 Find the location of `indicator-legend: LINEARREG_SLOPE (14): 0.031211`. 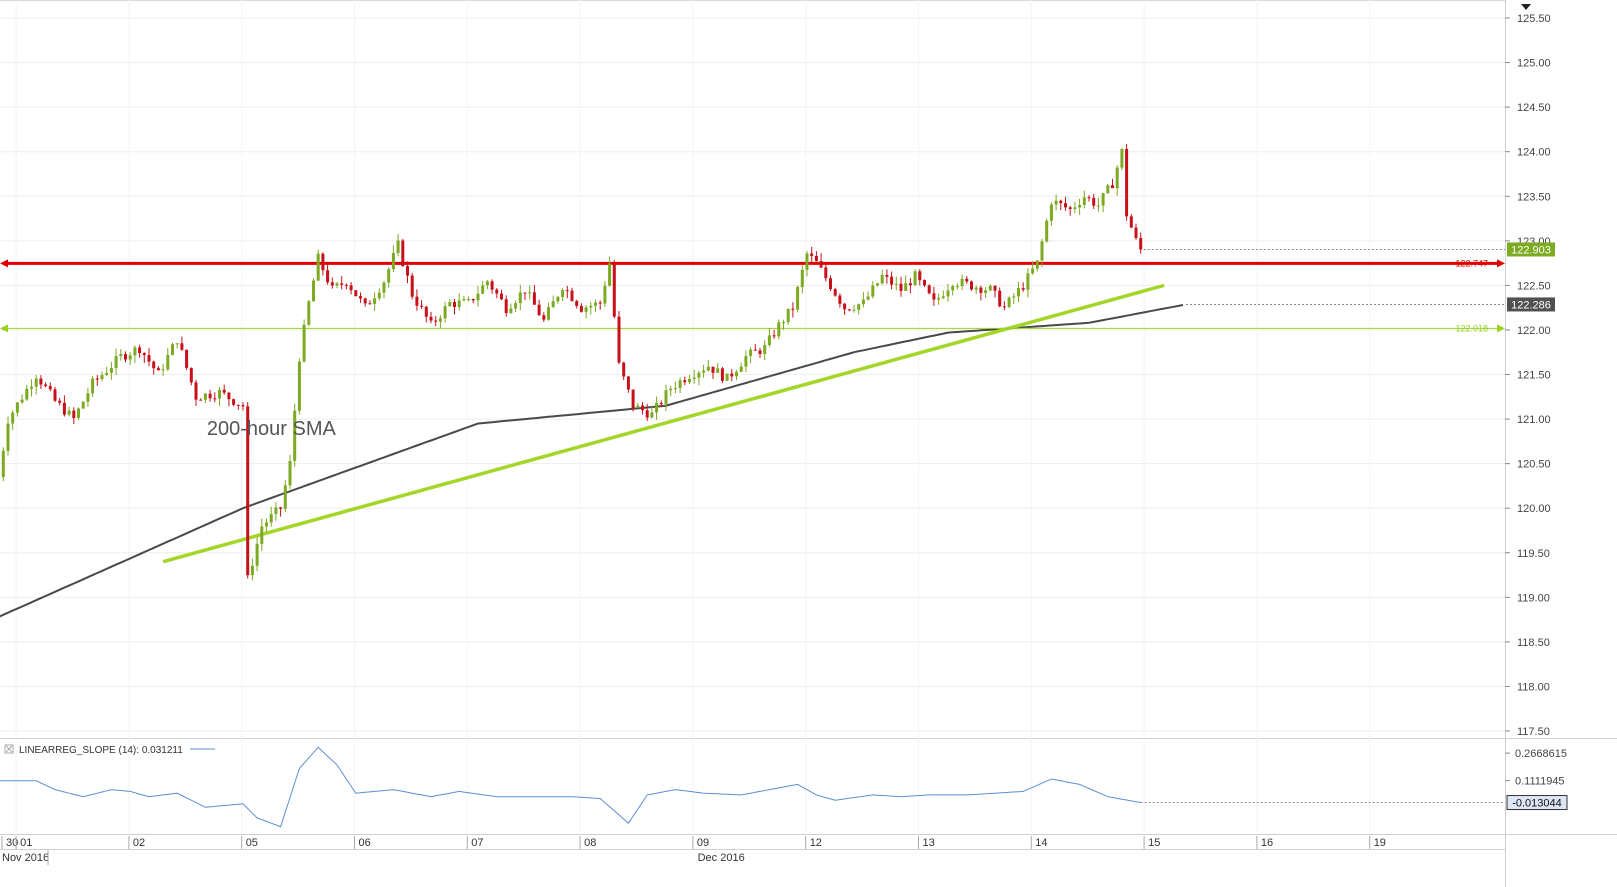

indicator-legend: LINEARREG_SLOPE (14): 0.031211 is located at coordinates (101, 750).